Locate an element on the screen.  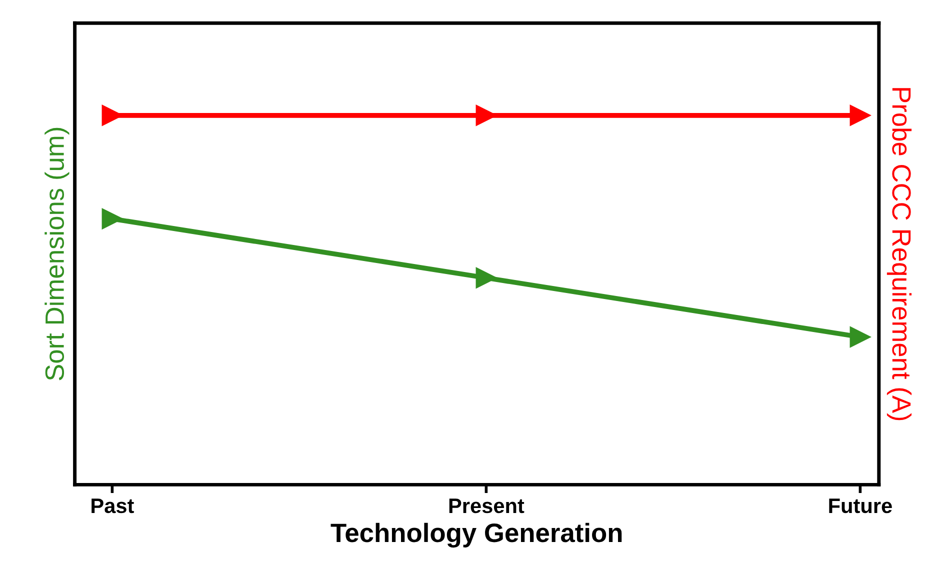
y-axis-title: Sort Dimensions (um) is located at coordinates (57, 254).